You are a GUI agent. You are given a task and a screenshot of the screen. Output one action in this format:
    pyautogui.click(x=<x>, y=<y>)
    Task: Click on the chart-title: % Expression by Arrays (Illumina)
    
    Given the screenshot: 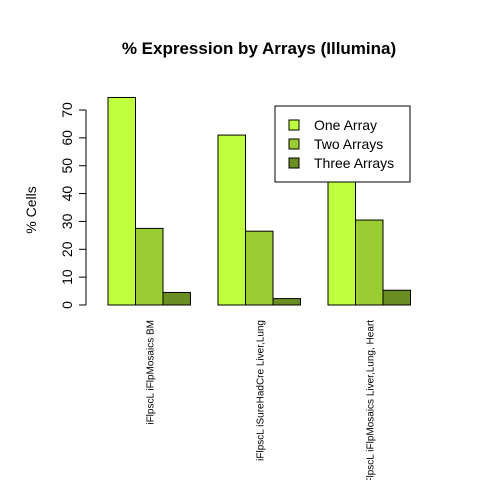 What is the action you would take?
    pyautogui.click(x=259, y=48)
    